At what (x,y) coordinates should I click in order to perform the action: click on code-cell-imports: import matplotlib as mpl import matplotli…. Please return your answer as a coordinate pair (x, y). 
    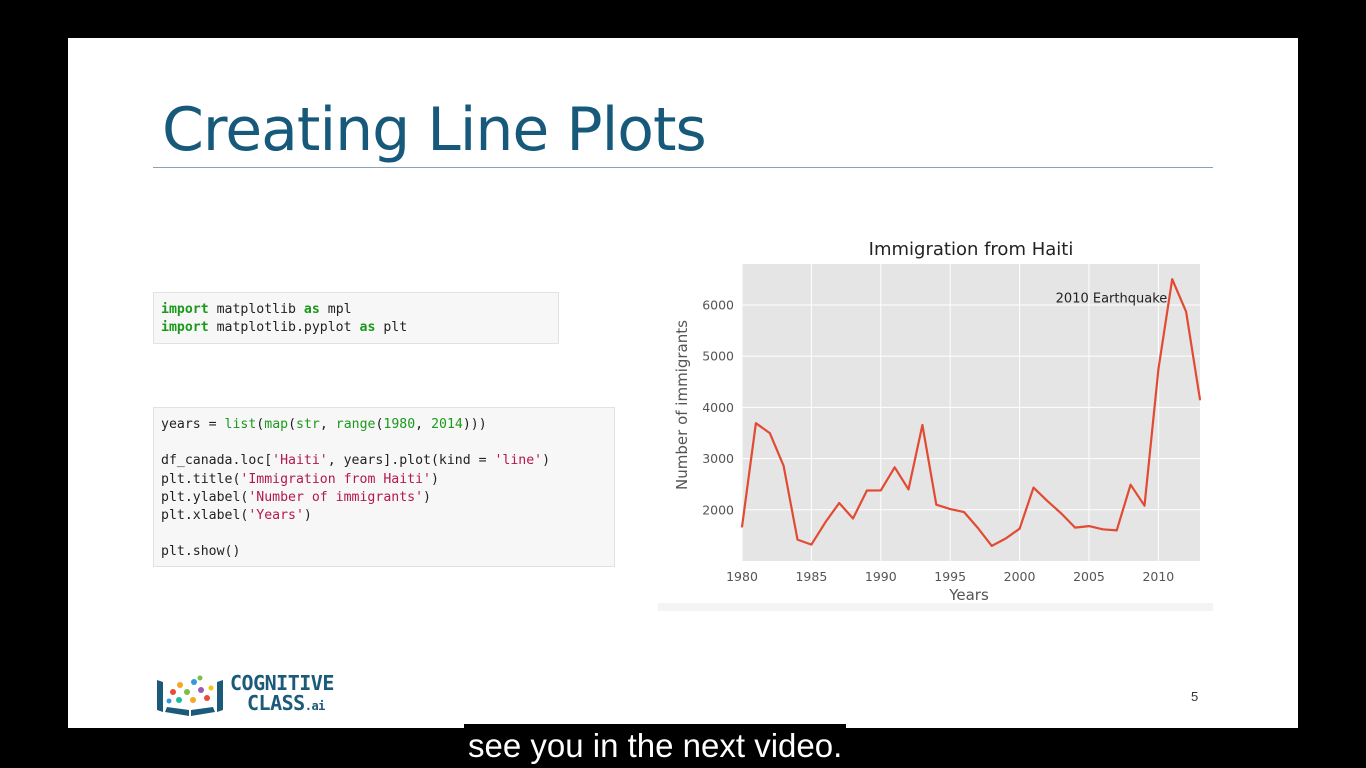
    Looking at the image, I should click on (356, 318).